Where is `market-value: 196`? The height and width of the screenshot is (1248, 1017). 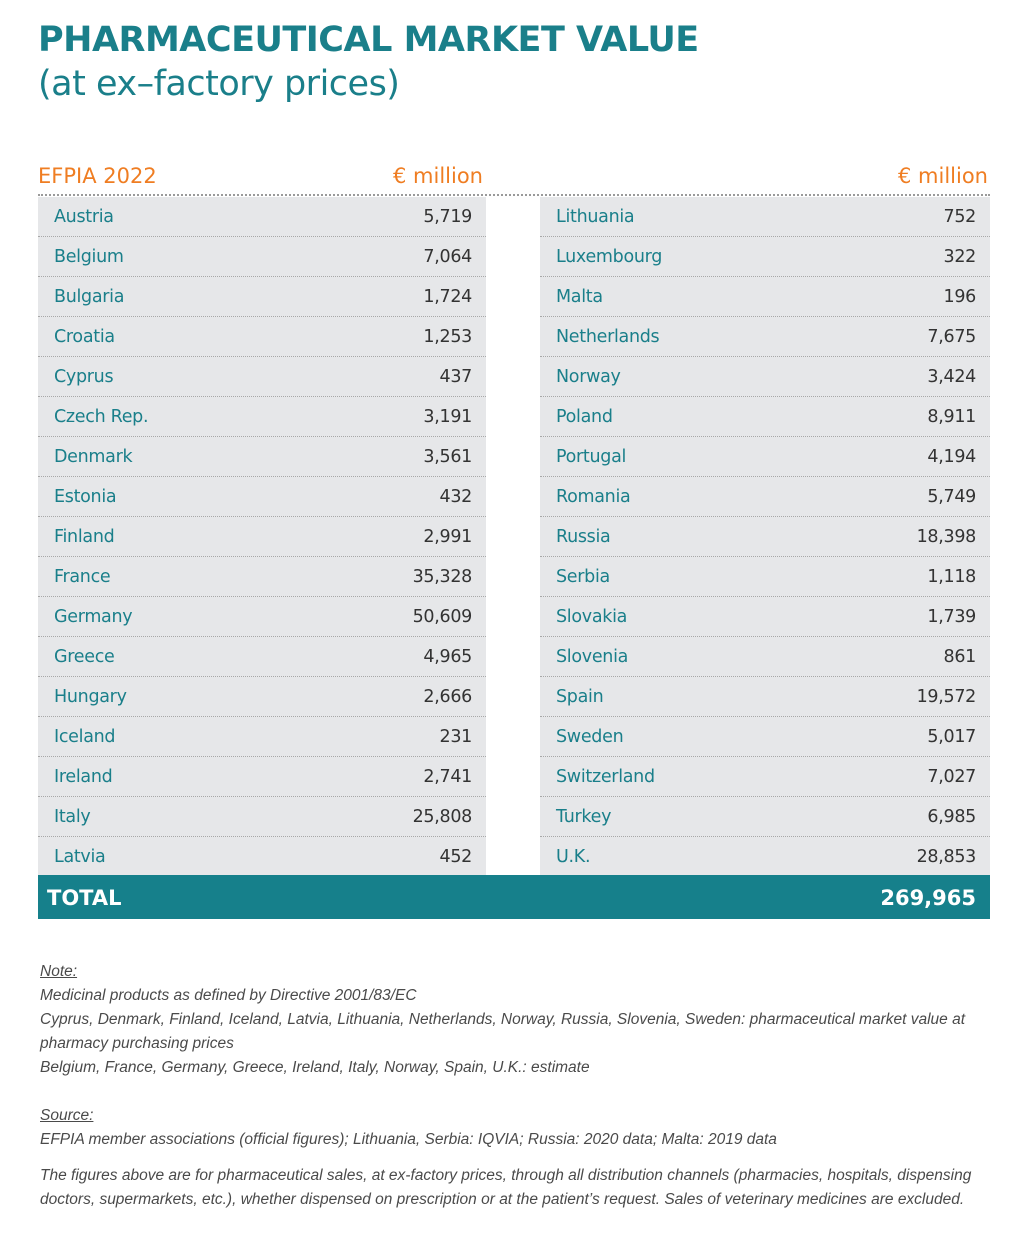
market-value: 196 is located at coordinates (959, 297).